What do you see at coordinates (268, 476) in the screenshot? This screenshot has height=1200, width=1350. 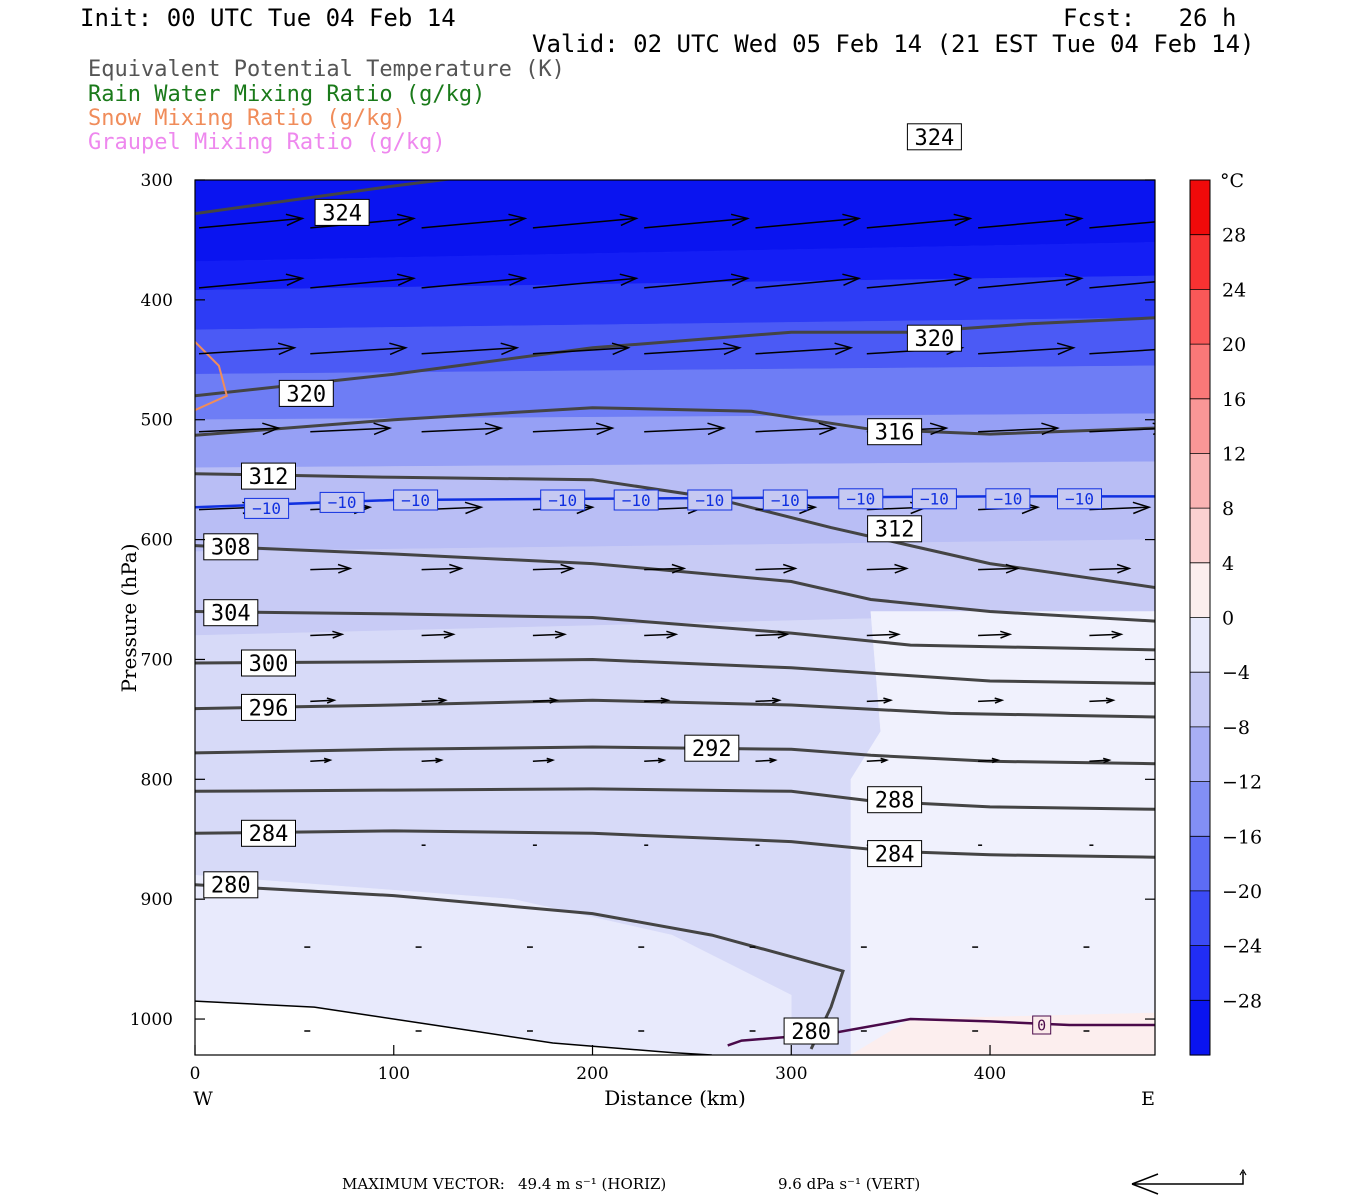 I see `theta-e-label-312: 312` at bounding box center [268, 476].